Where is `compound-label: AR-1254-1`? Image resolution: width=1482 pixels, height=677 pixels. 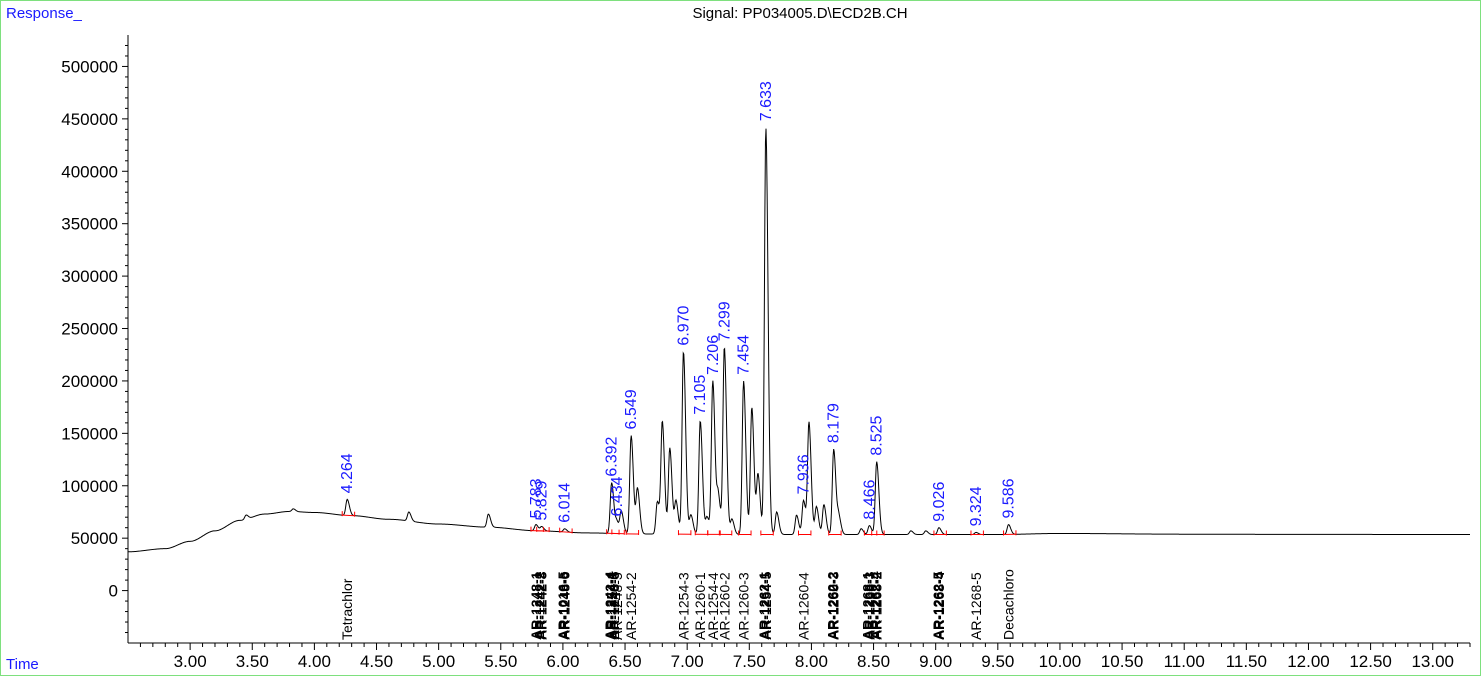 compound-label: AR-1254-1 is located at coordinates (612, 605).